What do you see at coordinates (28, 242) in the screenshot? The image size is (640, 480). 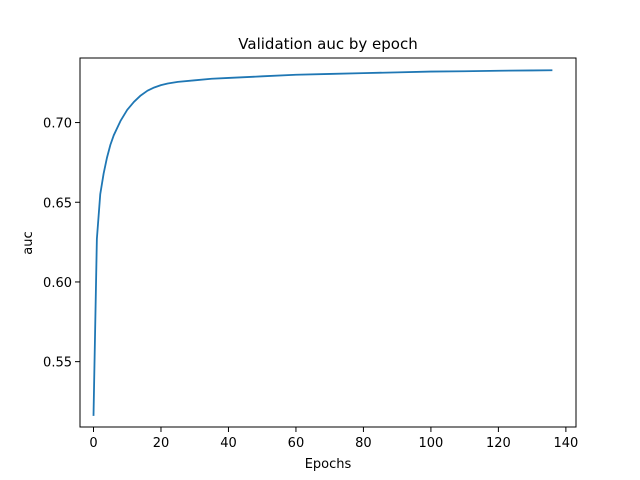 I see `y-axis-label: auc` at bounding box center [28, 242].